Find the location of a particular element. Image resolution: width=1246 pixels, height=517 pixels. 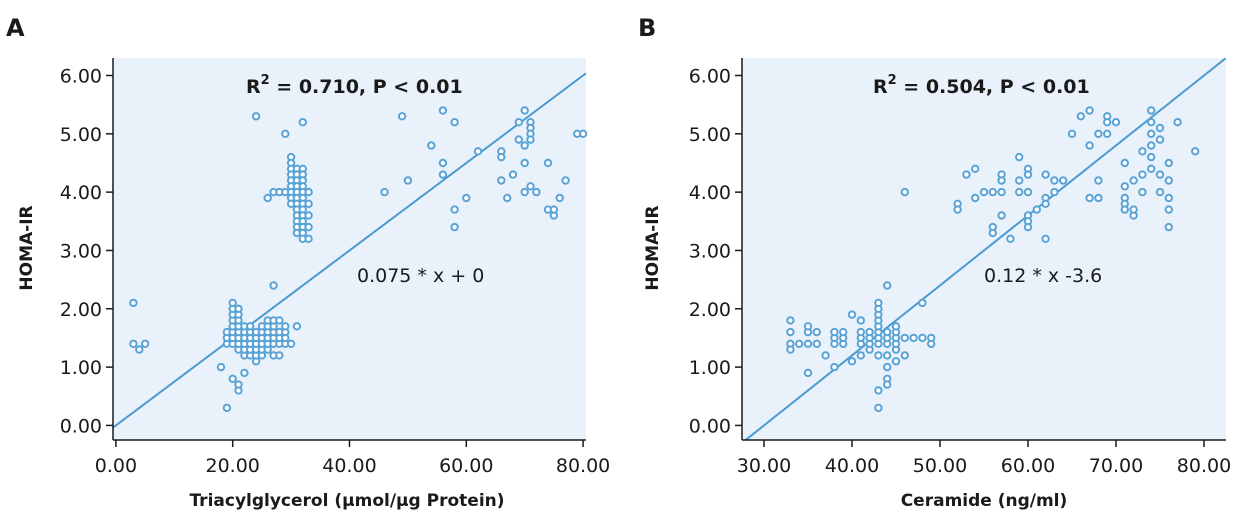

x-tick-label: 30.00 is located at coordinates (764, 466).